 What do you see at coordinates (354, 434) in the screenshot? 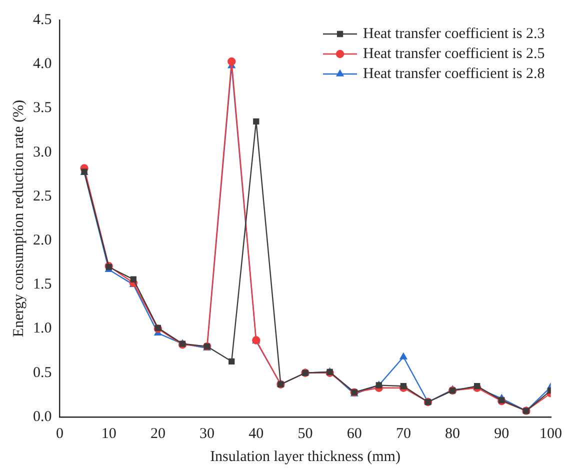
I see `x-tick-label: 60` at bounding box center [354, 434].